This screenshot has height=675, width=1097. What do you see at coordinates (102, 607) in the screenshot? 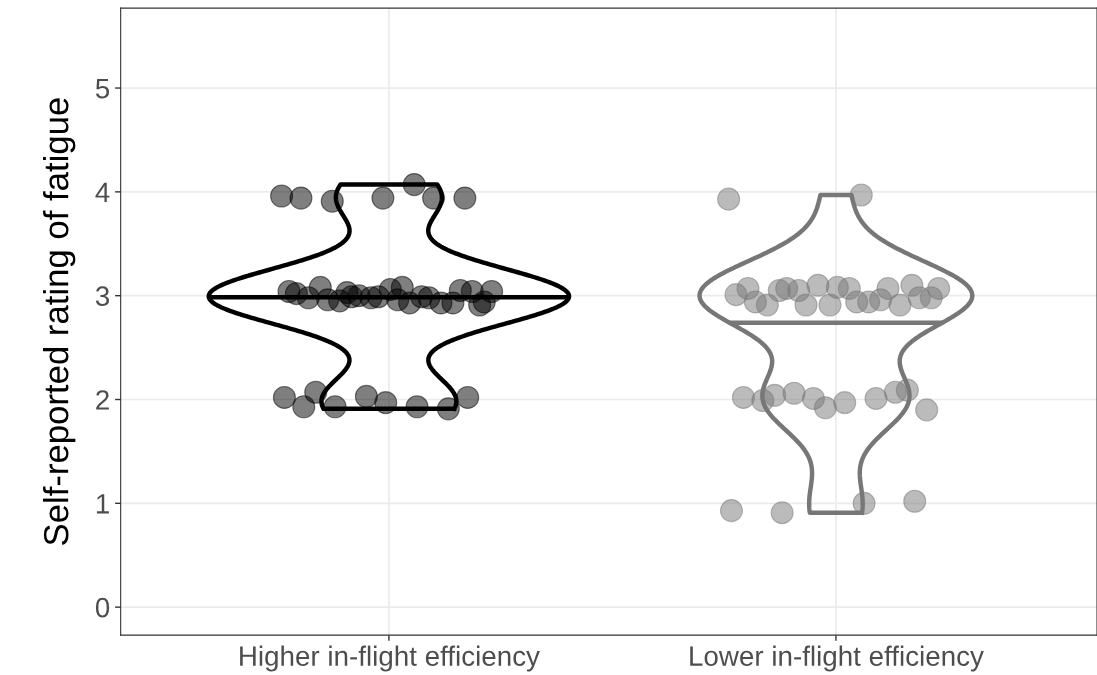
I see `y-tick-label: 0` at bounding box center [102, 607].